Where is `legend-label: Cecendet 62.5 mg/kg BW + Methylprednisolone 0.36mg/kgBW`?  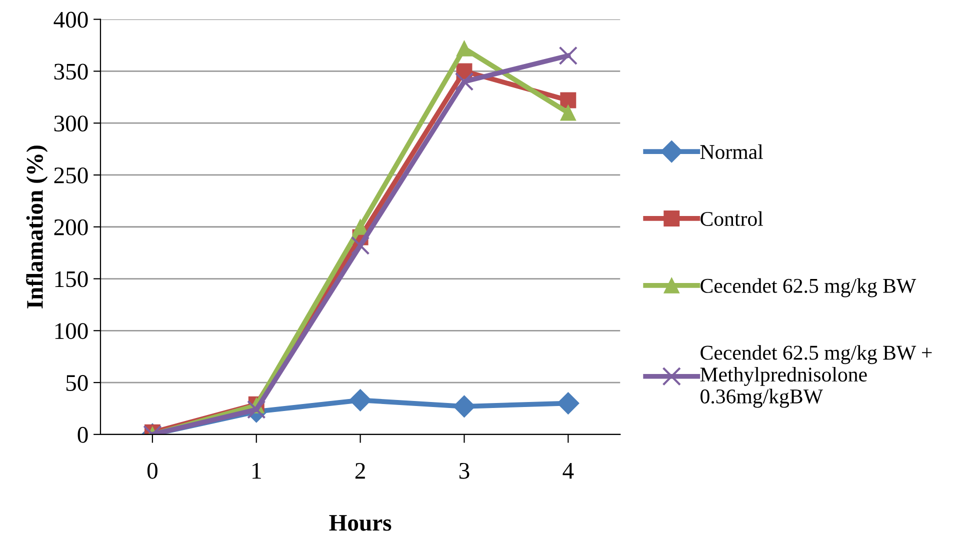 legend-label: Cecendet 62.5 mg/kg BW + Methylprednisolone 0.36mg/kgBW is located at coordinates (816, 376).